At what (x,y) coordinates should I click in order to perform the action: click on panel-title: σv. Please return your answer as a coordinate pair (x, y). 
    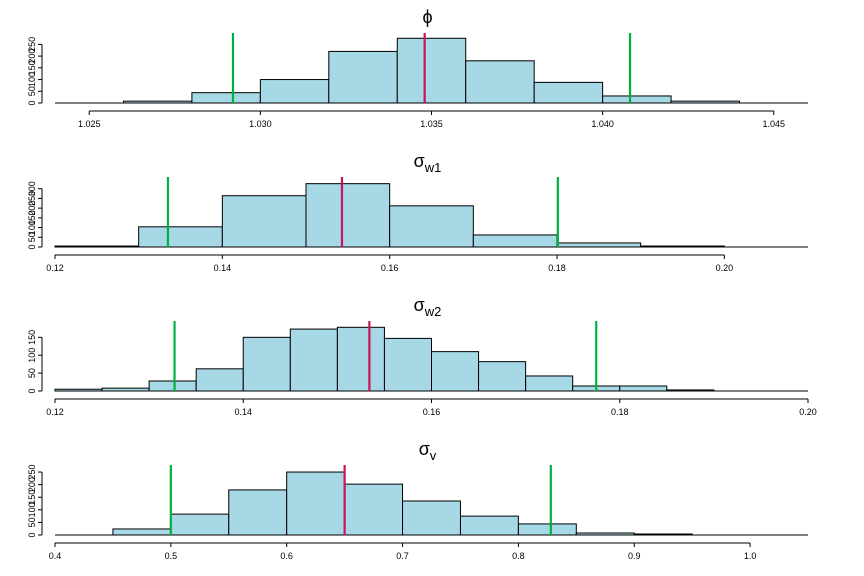
    Looking at the image, I should click on (428, 451).